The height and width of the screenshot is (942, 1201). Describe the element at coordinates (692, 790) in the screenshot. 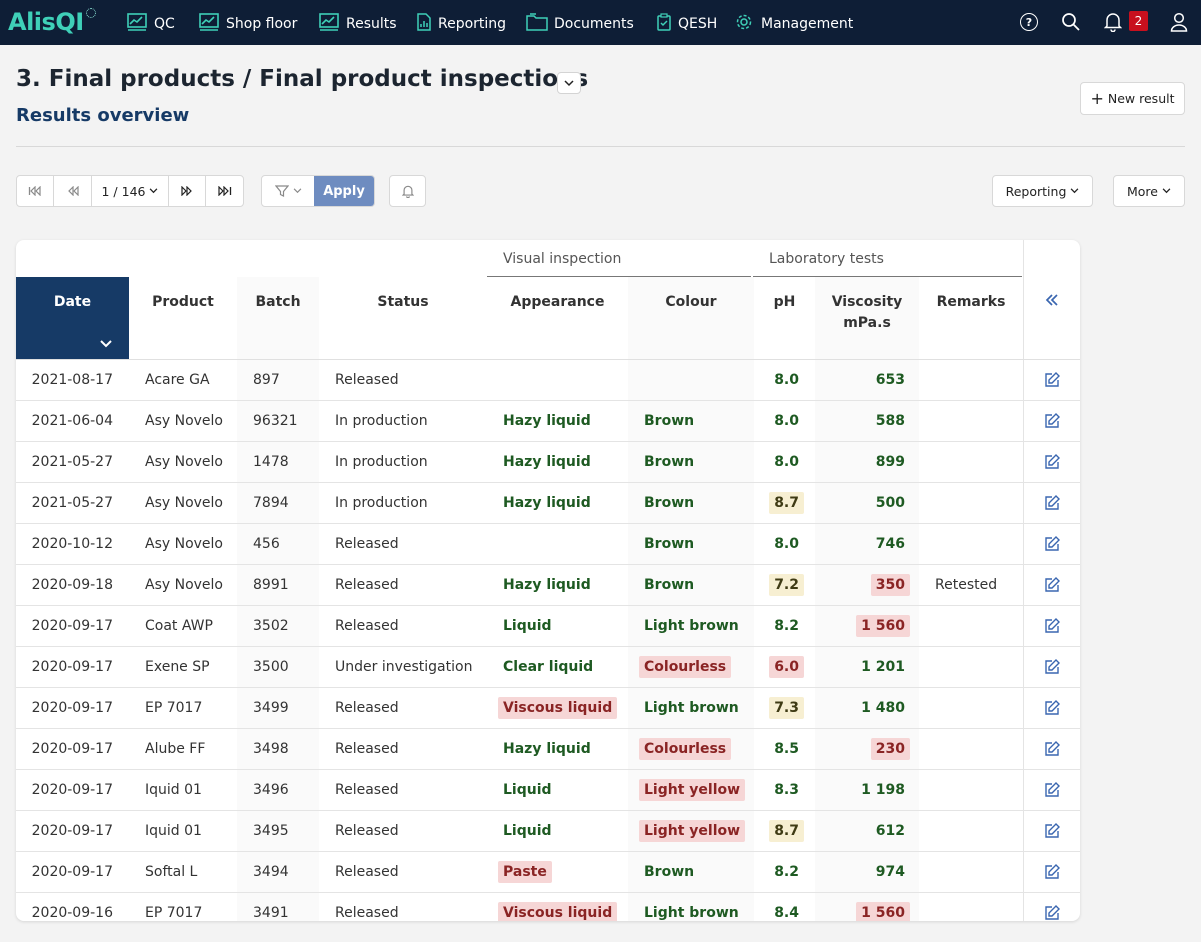

I see `colour-value: Light yellow` at that location.